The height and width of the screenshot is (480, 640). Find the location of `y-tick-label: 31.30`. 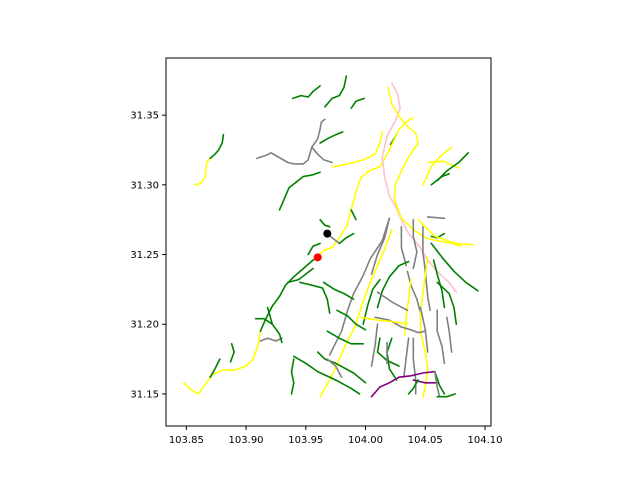

y-tick-label: 31.30 is located at coordinates (144, 185).